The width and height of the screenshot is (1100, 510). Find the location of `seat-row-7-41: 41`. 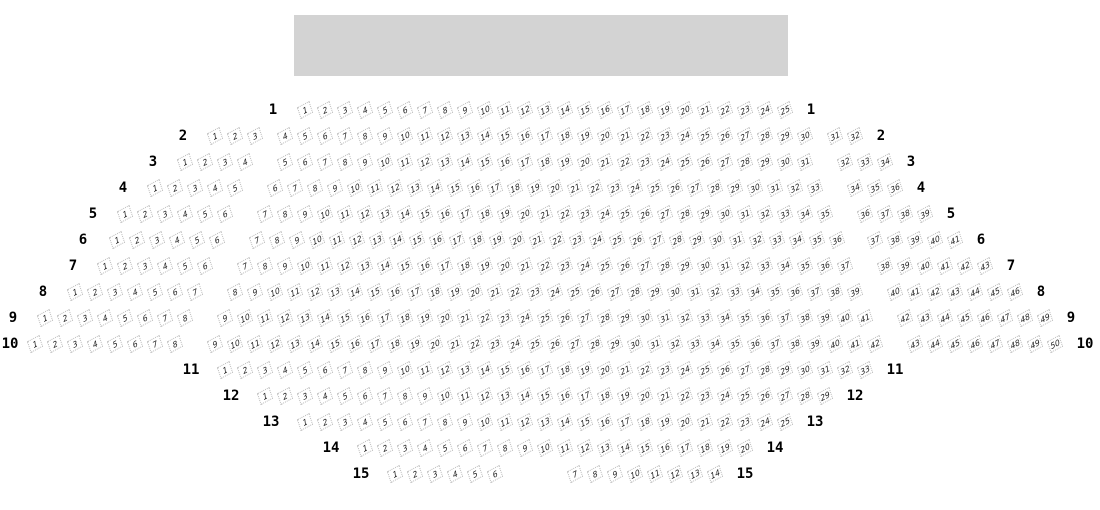

seat-row-7-41: 41 is located at coordinates (945, 266).